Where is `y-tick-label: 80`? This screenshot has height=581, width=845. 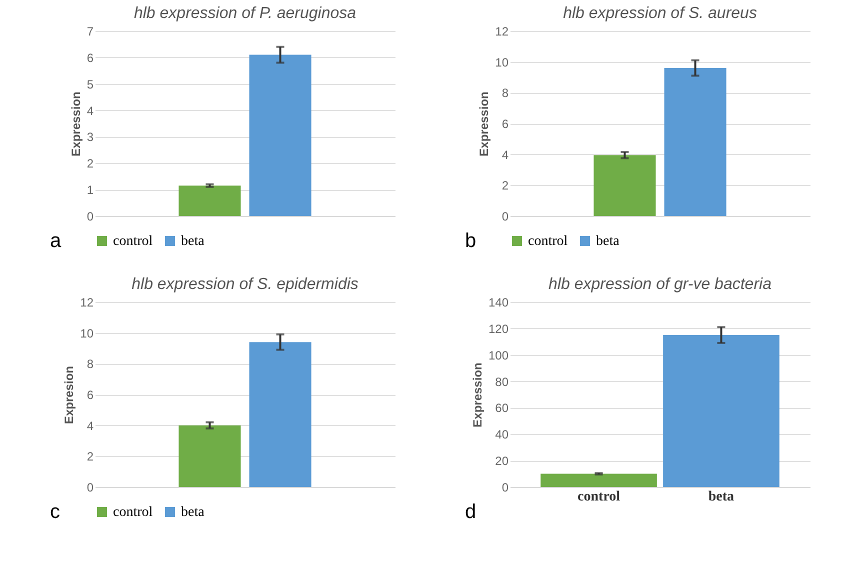
y-tick-label: 80 is located at coordinates (502, 381).